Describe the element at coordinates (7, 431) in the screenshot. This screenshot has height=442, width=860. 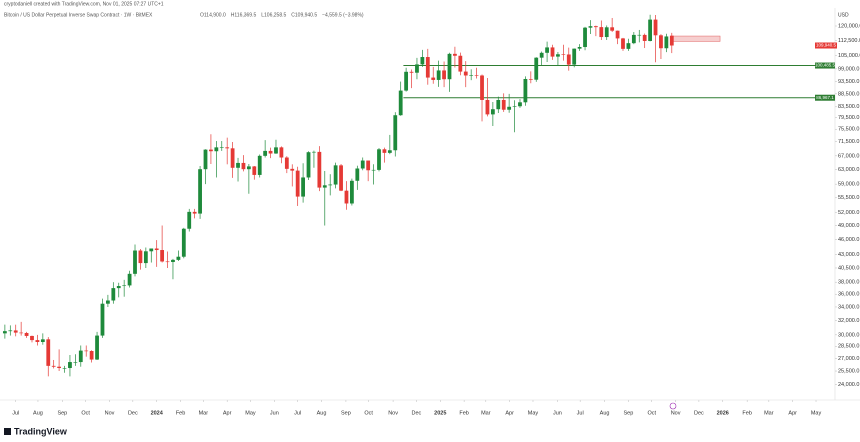
I see `logo-mark` at that location.